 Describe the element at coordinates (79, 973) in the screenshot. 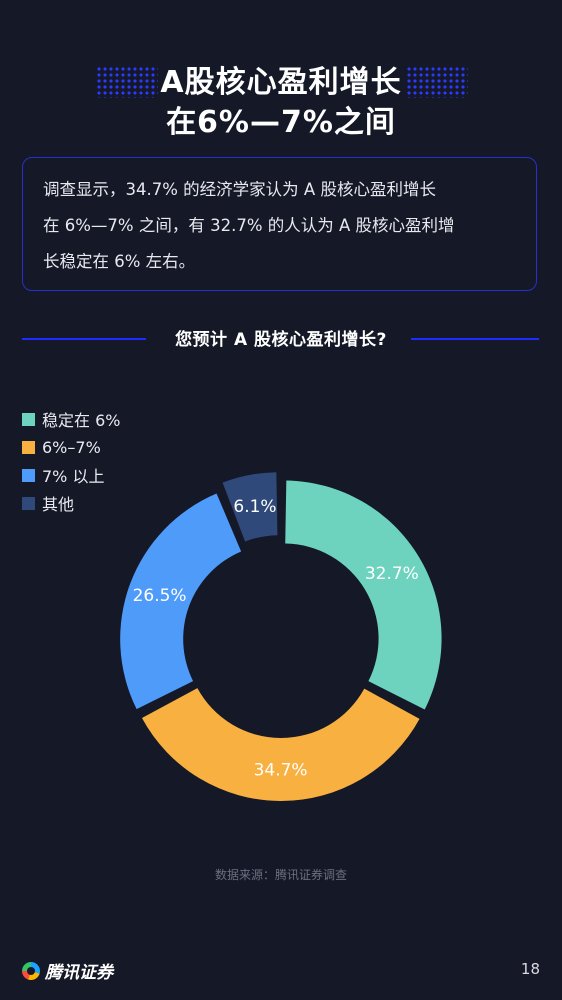

I see `brand-name: 腾讯证券` at that location.